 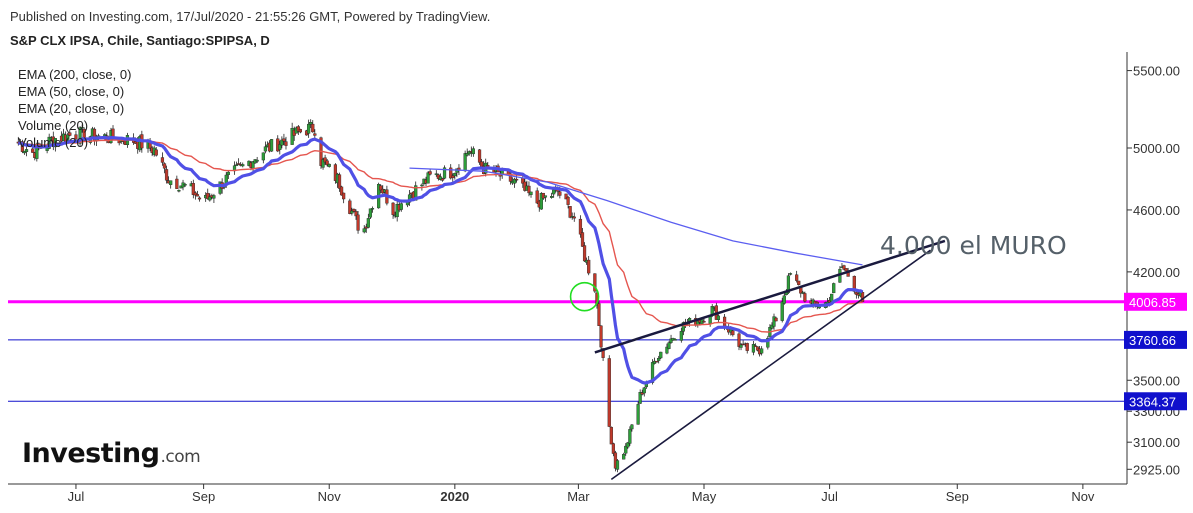 What do you see at coordinates (1156, 442) in the screenshot?
I see `y-tick-label: 3100.00` at bounding box center [1156, 442].